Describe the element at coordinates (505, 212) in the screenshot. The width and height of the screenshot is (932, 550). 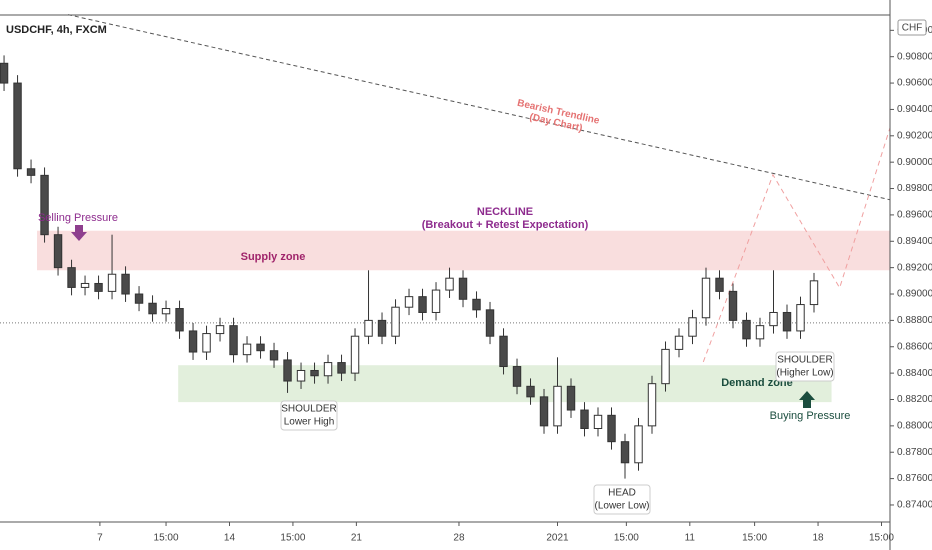
I see `neckline-title: NECKLINE` at that location.